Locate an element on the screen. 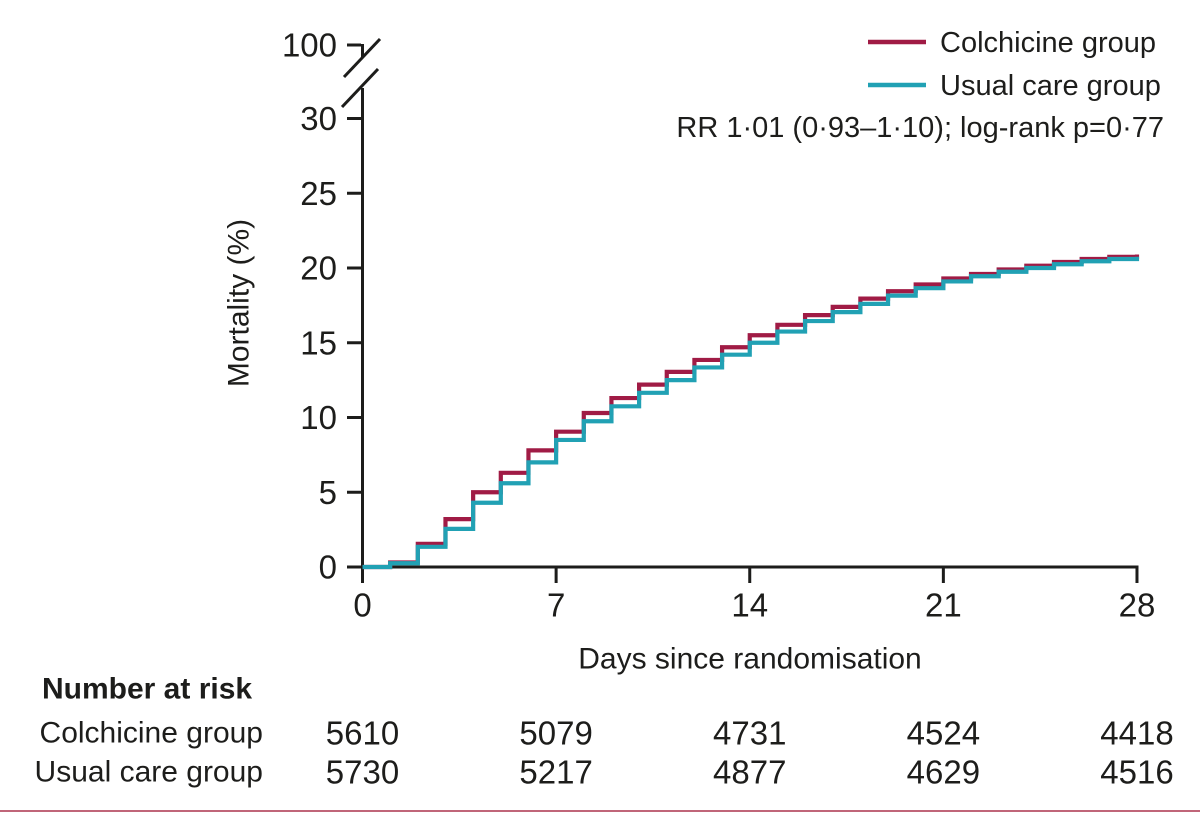 The height and width of the screenshot is (820, 1200). y-tick-label: 10 is located at coordinates (318, 417).